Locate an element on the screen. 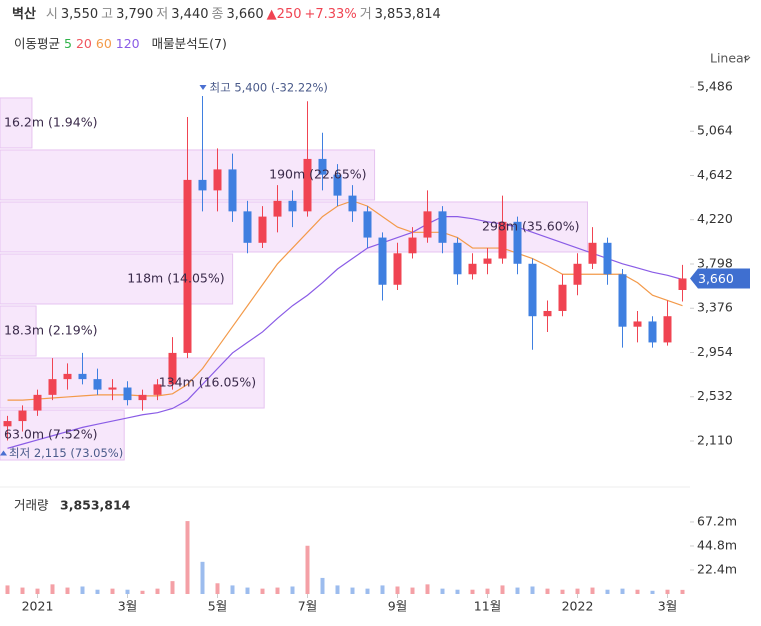 This screenshot has width=761, height=626. profile-label: 190m (22.65%) is located at coordinates (317, 173).